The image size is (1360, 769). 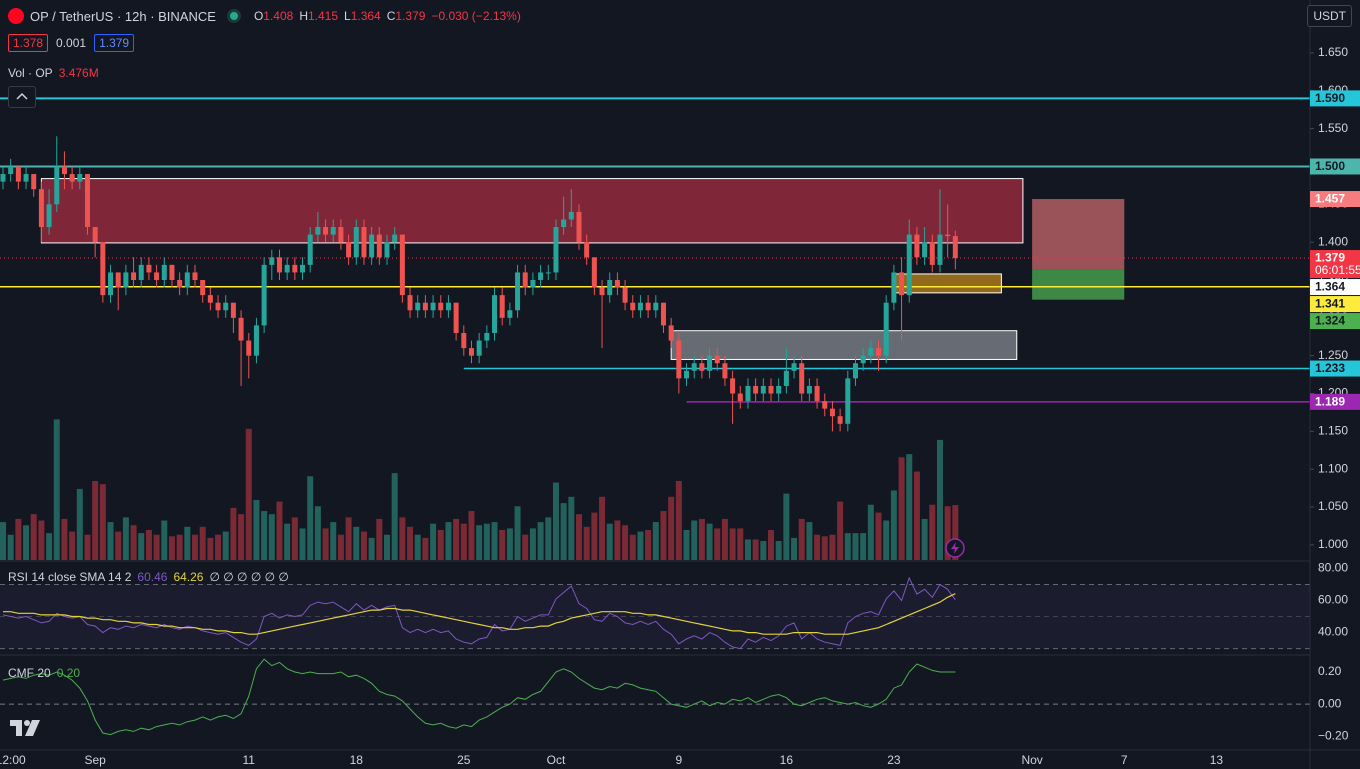 I want to click on rsi-sma-value: 64.26, so click(x=188, y=577).